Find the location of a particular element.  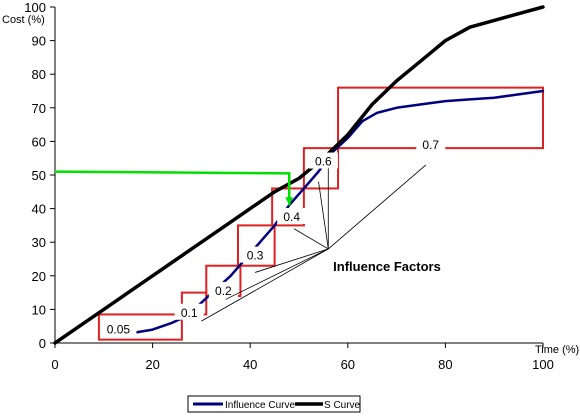

y-tick-label: 50 is located at coordinates (39, 175).